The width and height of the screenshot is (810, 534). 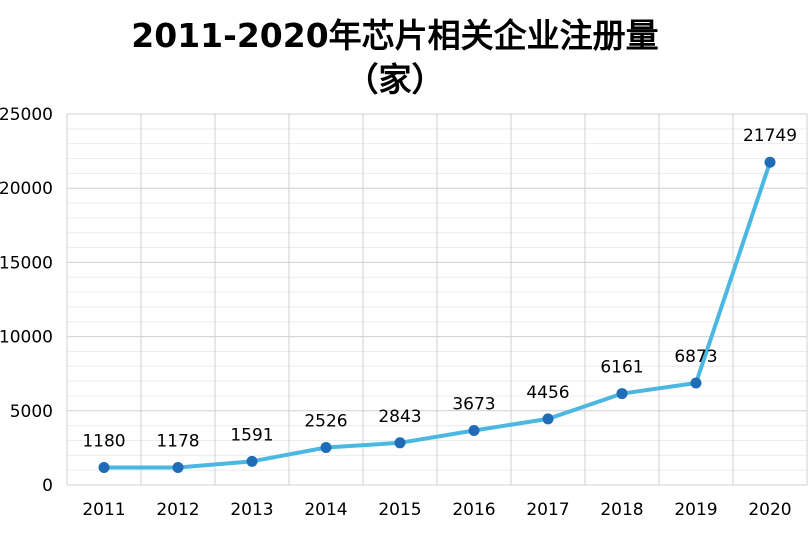 What do you see at coordinates (395, 35) in the screenshot?
I see `chart-title-line1: 2011-2020年芯片相关企业注册量` at bounding box center [395, 35].